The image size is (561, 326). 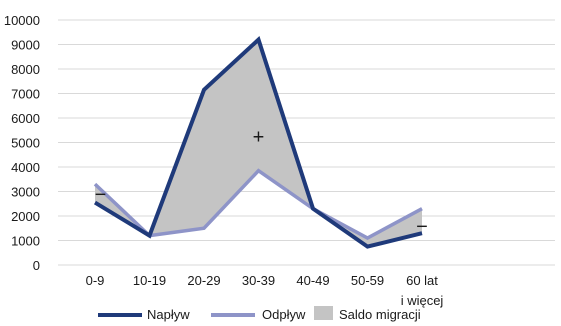 What do you see at coordinates (25, 192) in the screenshot?
I see `y-tick-label: 3000` at bounding box center [25, 192].